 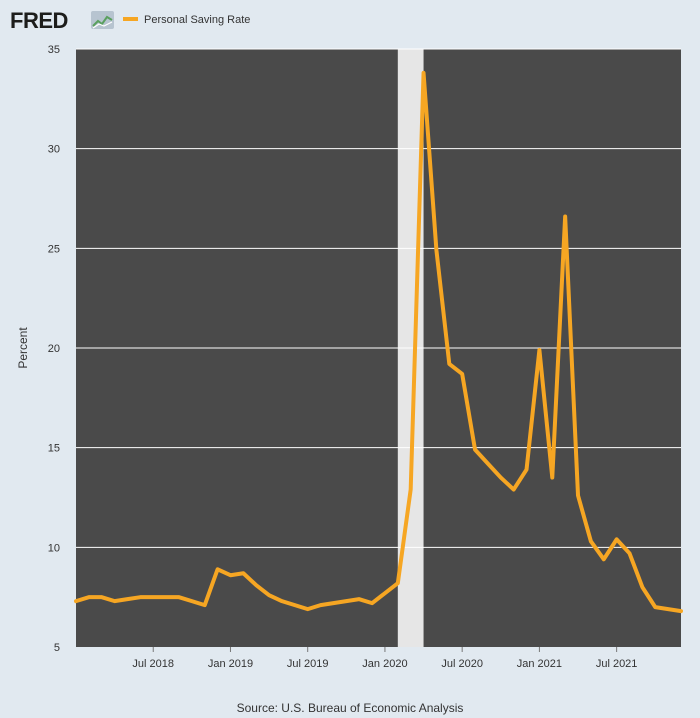 What do you see at coordinates (54, 249) in the screenshot?
I see `y-tick-label: 25` at bounding box center [54, 249].